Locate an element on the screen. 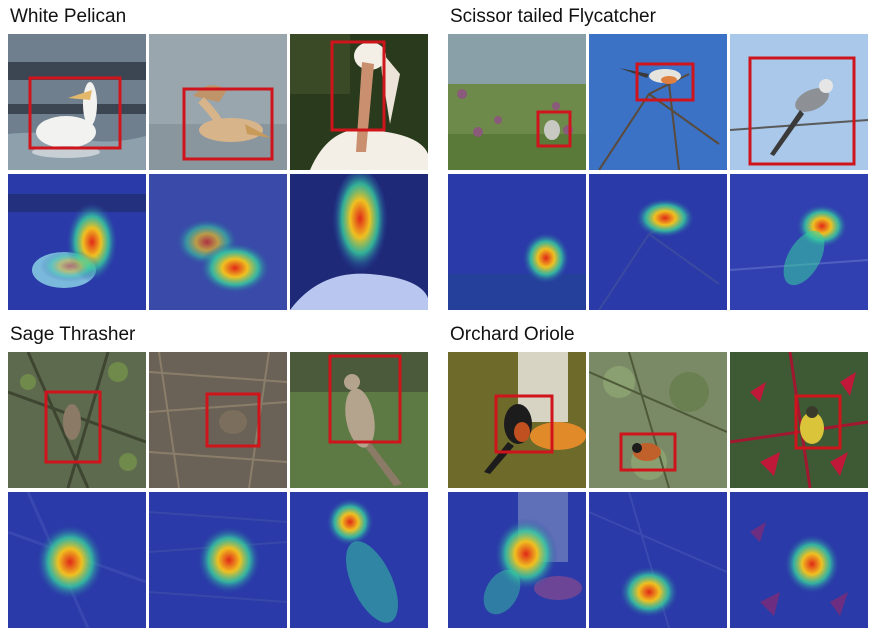 This screenshot has width=875, height=633. group-title: Sage Thrasher is located at coordinates (73, 334).